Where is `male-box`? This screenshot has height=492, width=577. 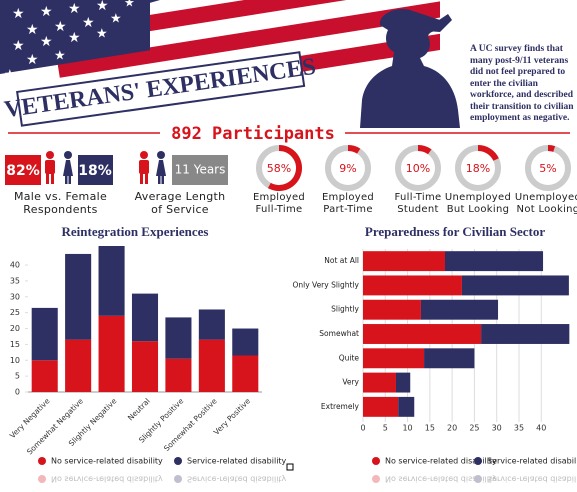
male-box is located at coordinates (23, 170).